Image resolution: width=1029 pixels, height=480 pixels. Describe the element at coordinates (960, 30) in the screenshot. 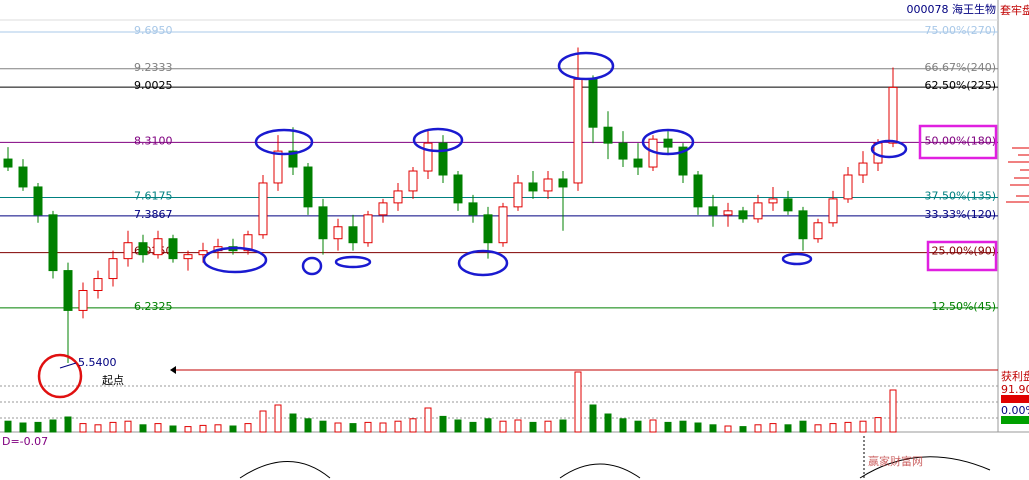

I see `level-ratio: 75.00%(270)` at that location.